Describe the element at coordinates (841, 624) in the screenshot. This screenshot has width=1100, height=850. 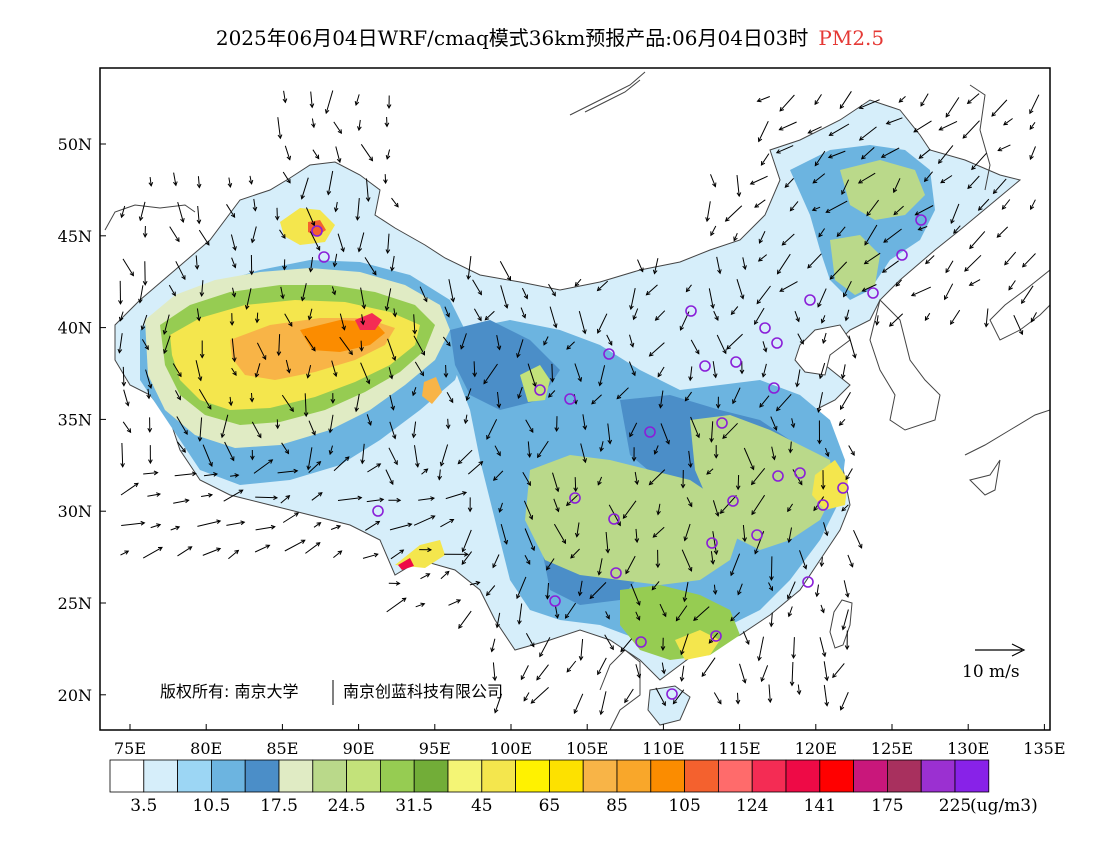
I see `taiwan-outline` at that location.